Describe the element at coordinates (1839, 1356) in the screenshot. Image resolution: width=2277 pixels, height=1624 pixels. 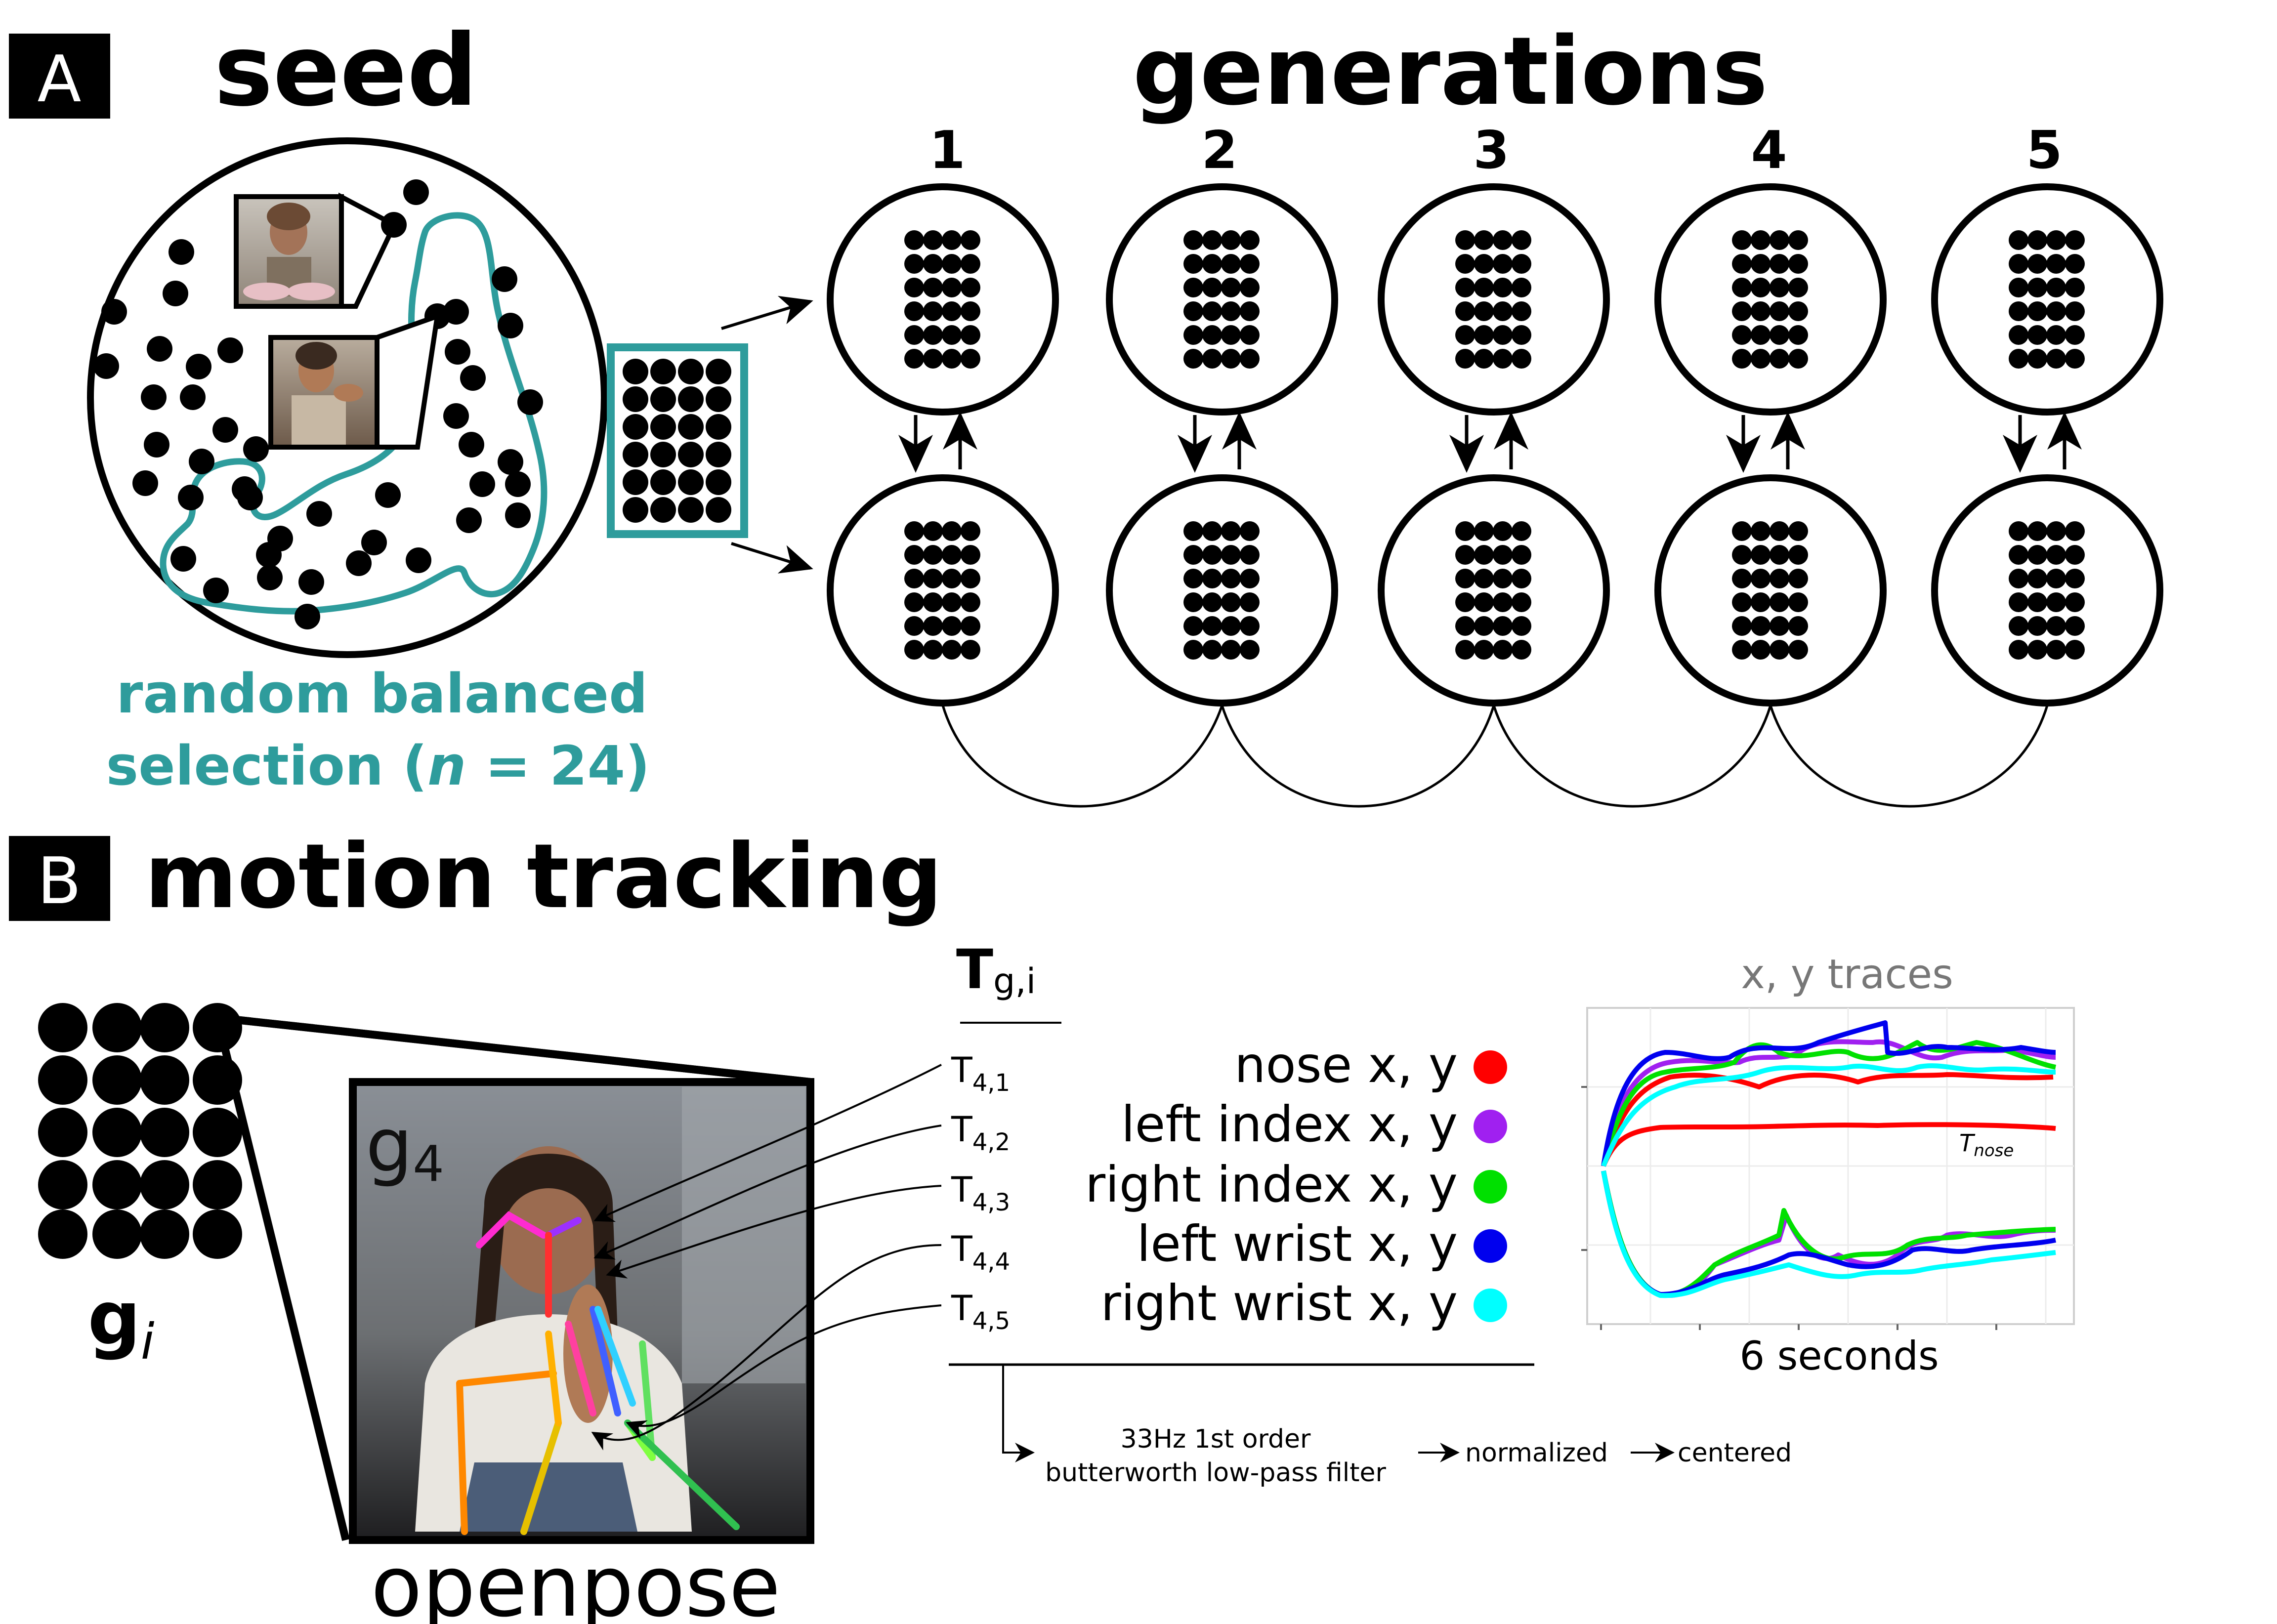
I see `plot-xlabel: 6 seconds` at that location.